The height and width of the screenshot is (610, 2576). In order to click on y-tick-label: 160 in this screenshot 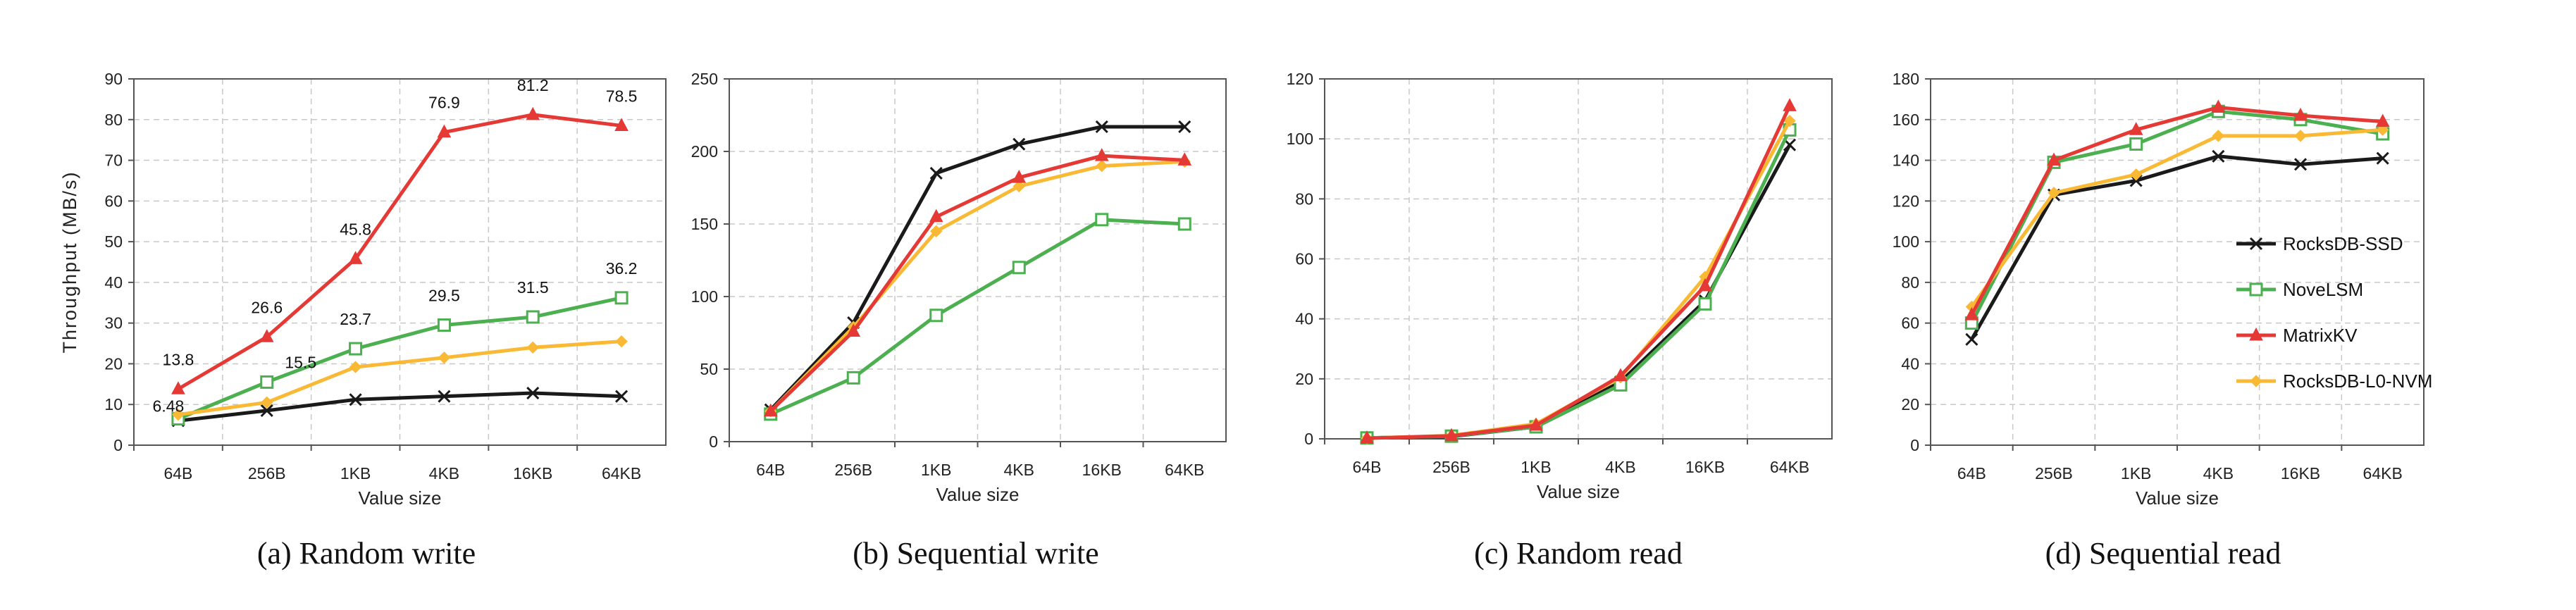, I will do `click(1906, 120)`.